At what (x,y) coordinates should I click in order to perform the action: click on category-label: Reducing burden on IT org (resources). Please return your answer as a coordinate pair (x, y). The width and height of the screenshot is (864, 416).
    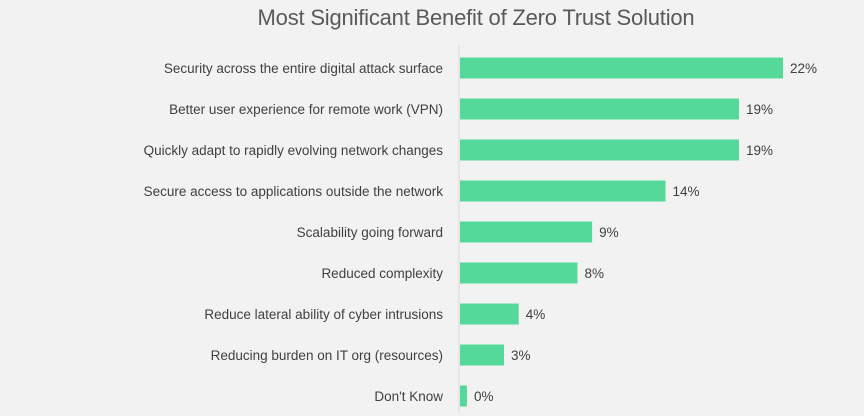
    Looking at the image, I should click on (327, 355).